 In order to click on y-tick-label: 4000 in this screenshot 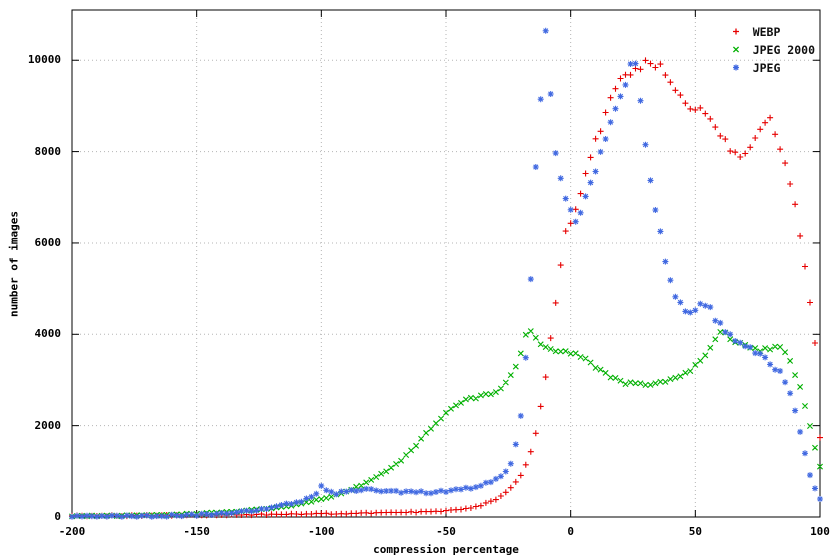, I will do `click(48, 334)`.